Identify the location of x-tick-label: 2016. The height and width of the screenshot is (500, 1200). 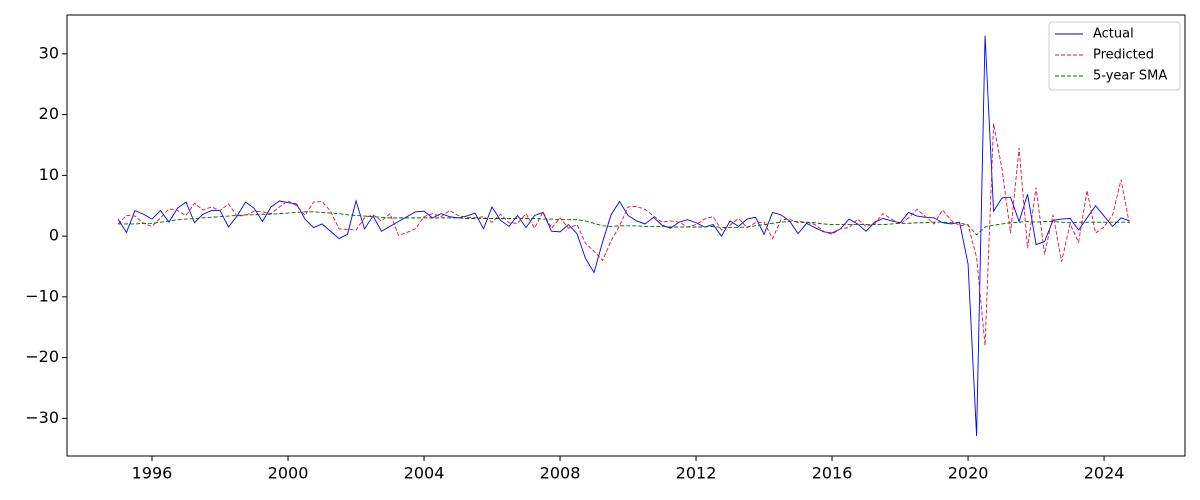
(832, 473).